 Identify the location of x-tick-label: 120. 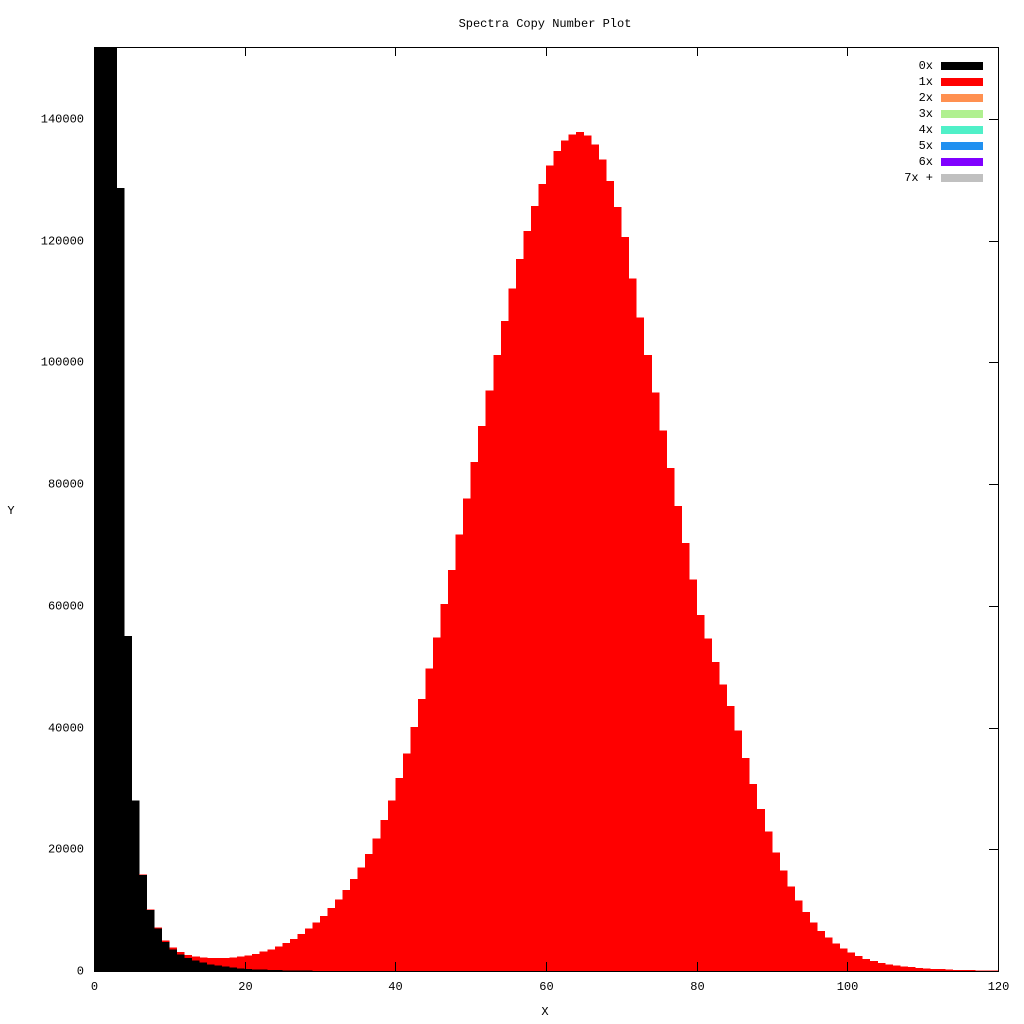
(999, 987).